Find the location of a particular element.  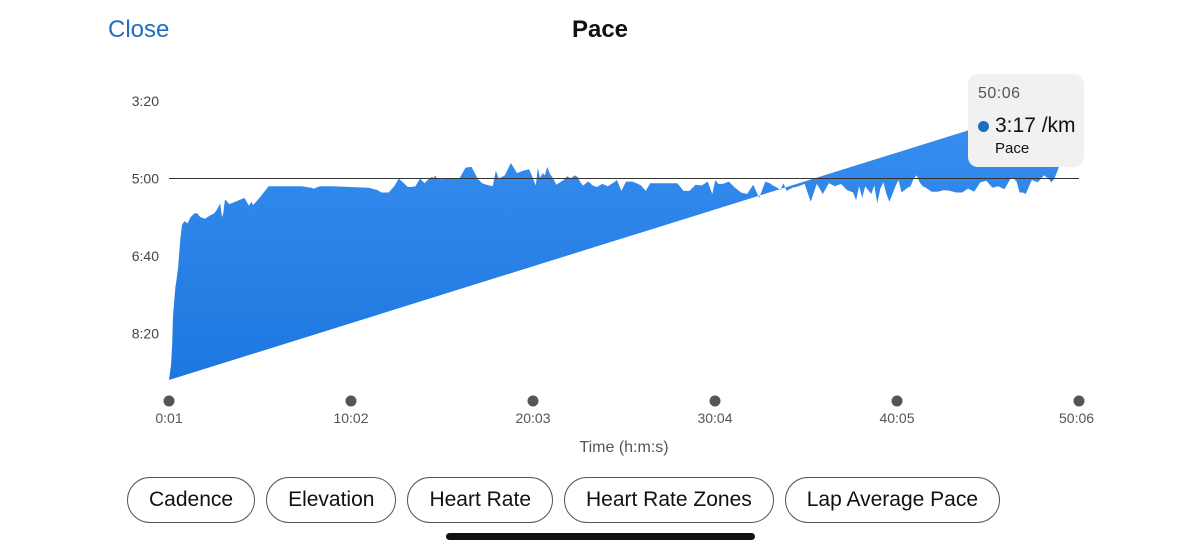

pace-tooltip: 50:06 3:17 /km Pace is located at coordinates (1026, 120).